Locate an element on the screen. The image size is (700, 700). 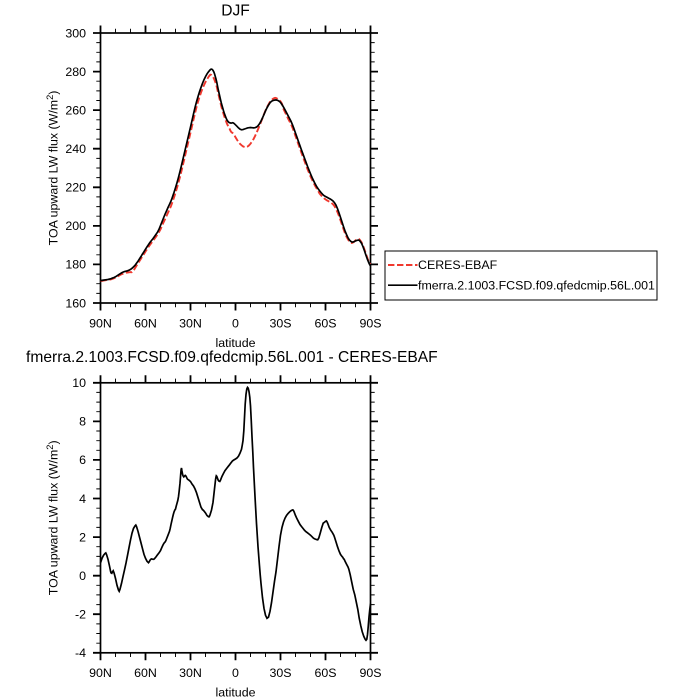
svg-text: 2 is located at coordinates (82, 537).